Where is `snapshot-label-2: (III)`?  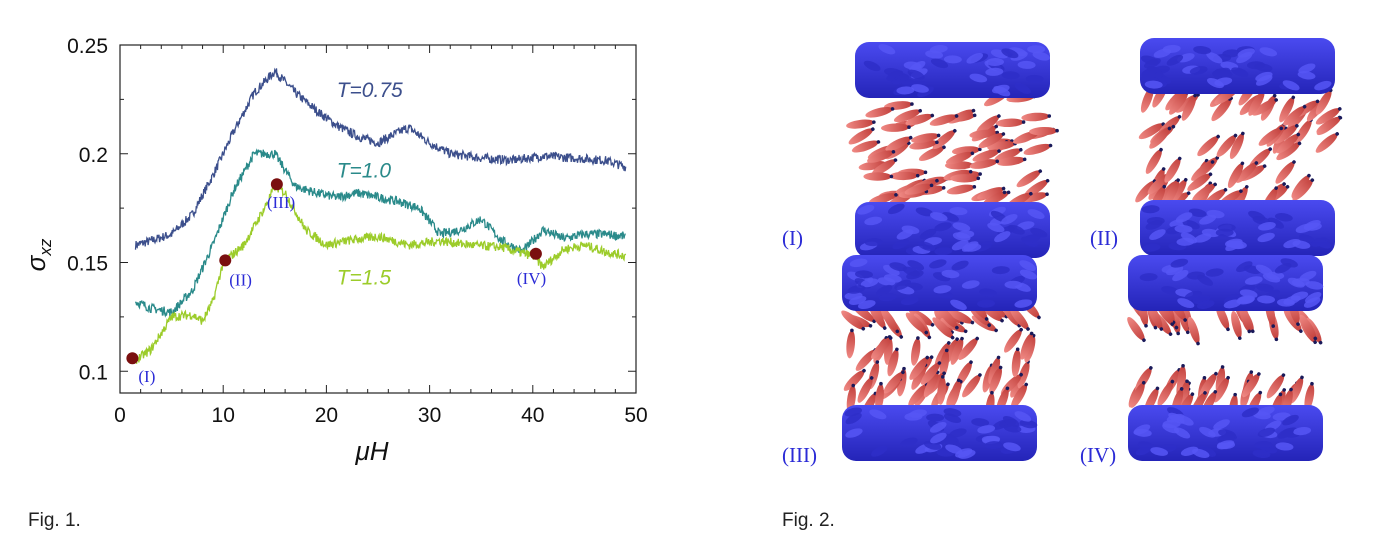
snapshot-label-2: (III) is located at coordinates (799, 455).